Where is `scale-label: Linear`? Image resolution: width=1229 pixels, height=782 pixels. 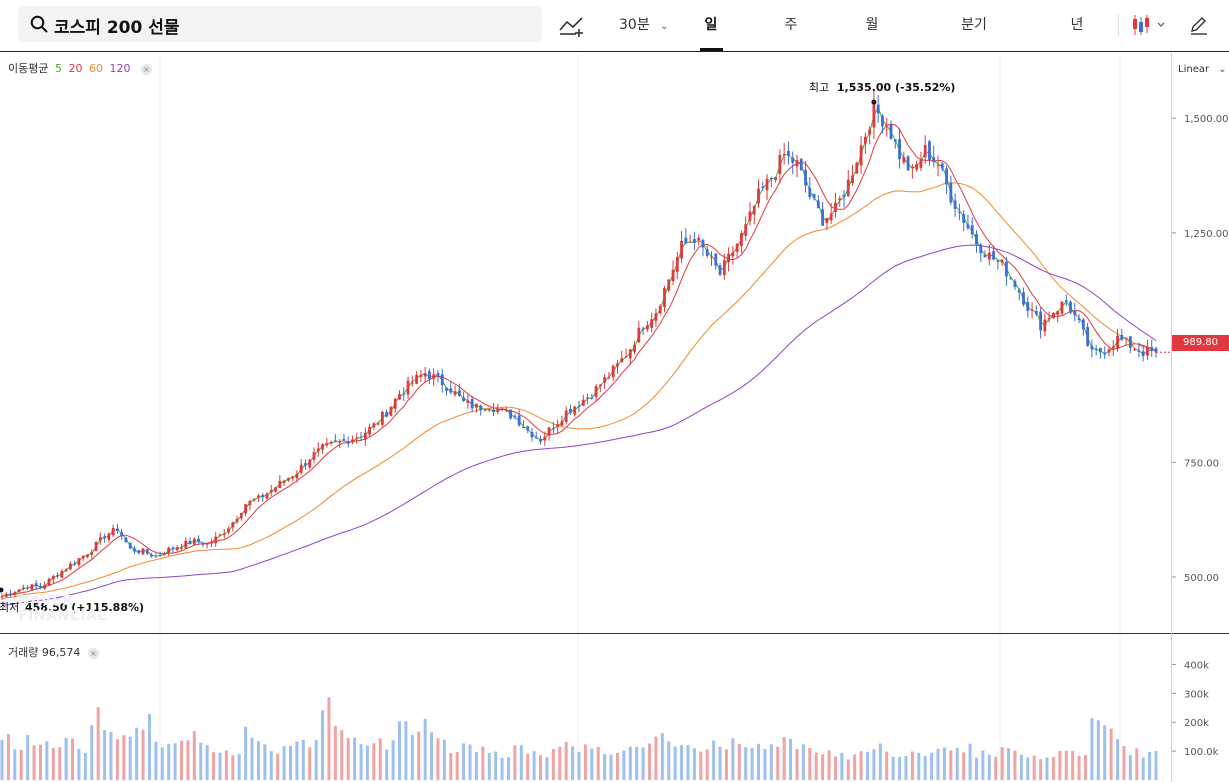 scale-label: Linear is located at coordinates (1194, 69).